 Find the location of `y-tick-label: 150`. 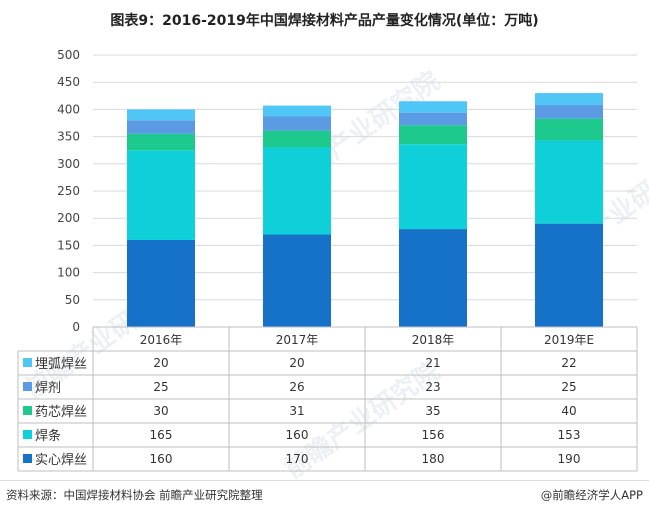

y-tick-label: 150 is located at coordinates (68, 245).